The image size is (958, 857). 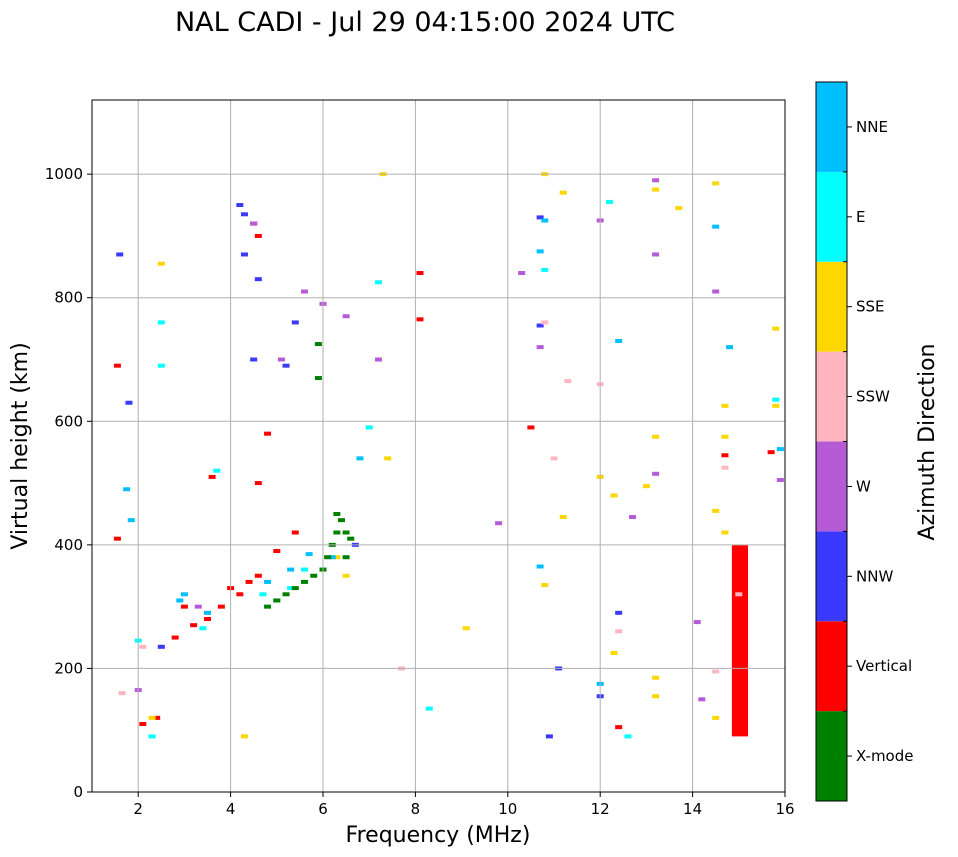 What do you see at coordinates (884, 756) in the screenshot?
I see `colorbar-label-x-mode: X-mode` at bounding box center [884, 756].